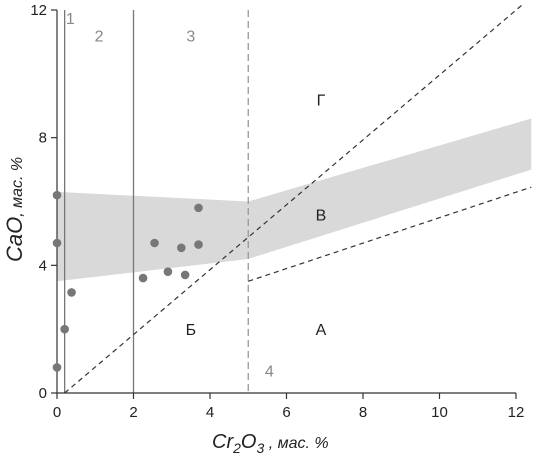  I want to click on y-axis-title: CaO, мас. %, so click(14, 209).